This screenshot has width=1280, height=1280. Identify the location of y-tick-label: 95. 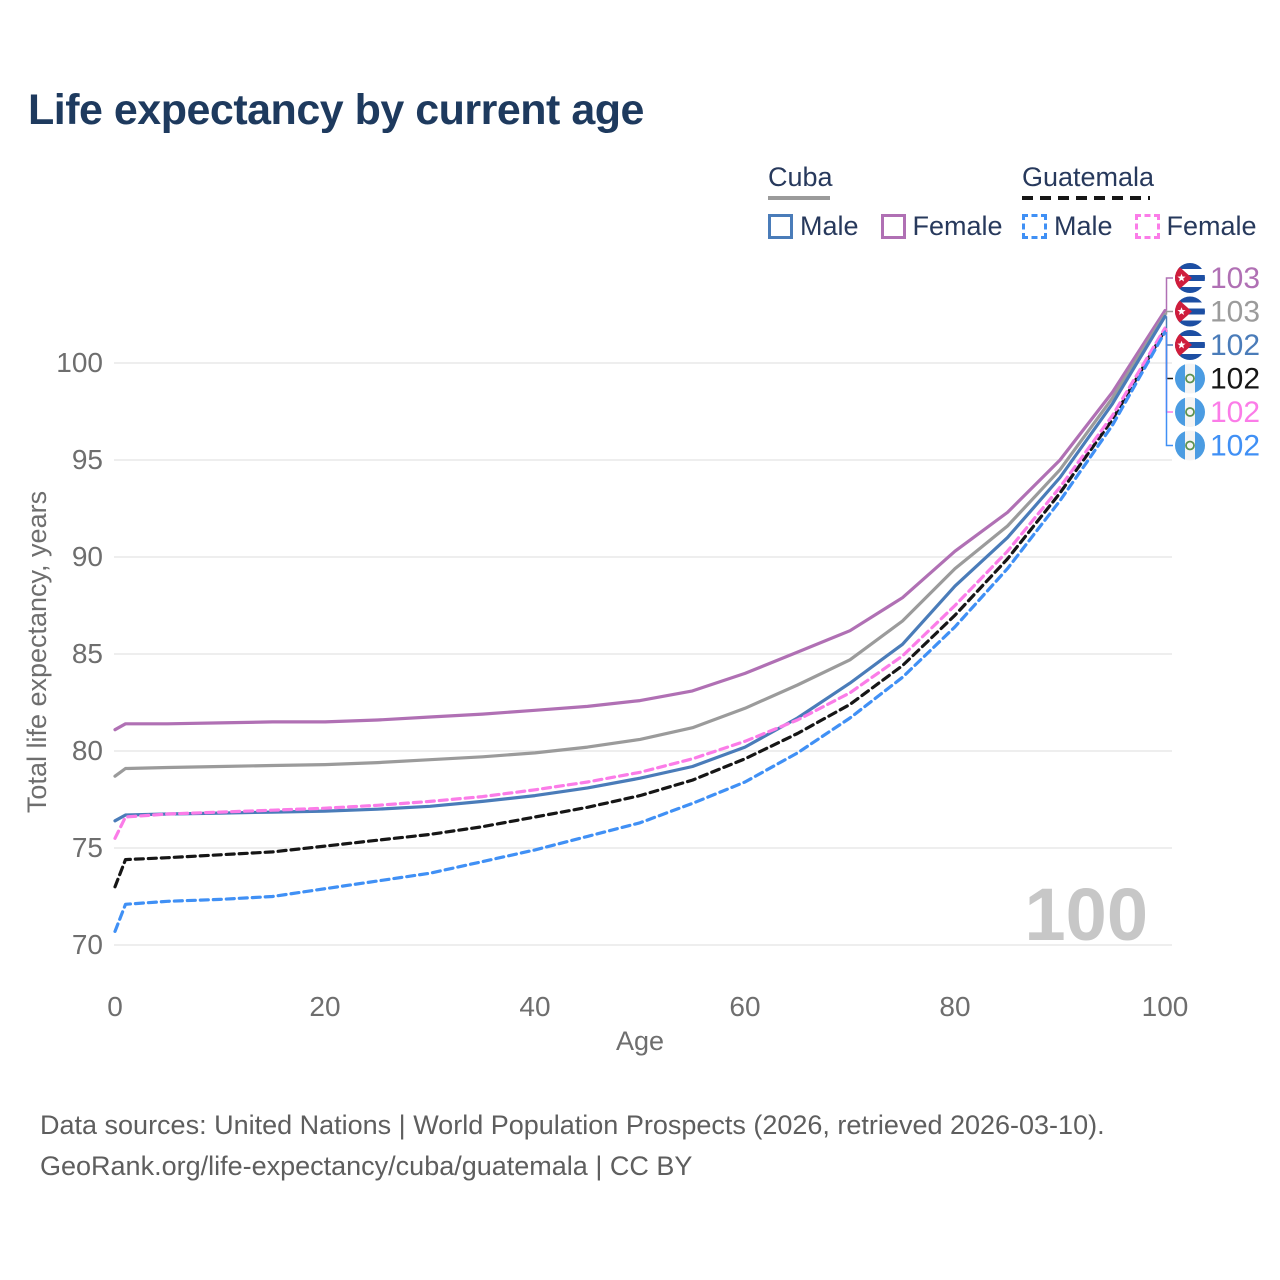
(87, 459).